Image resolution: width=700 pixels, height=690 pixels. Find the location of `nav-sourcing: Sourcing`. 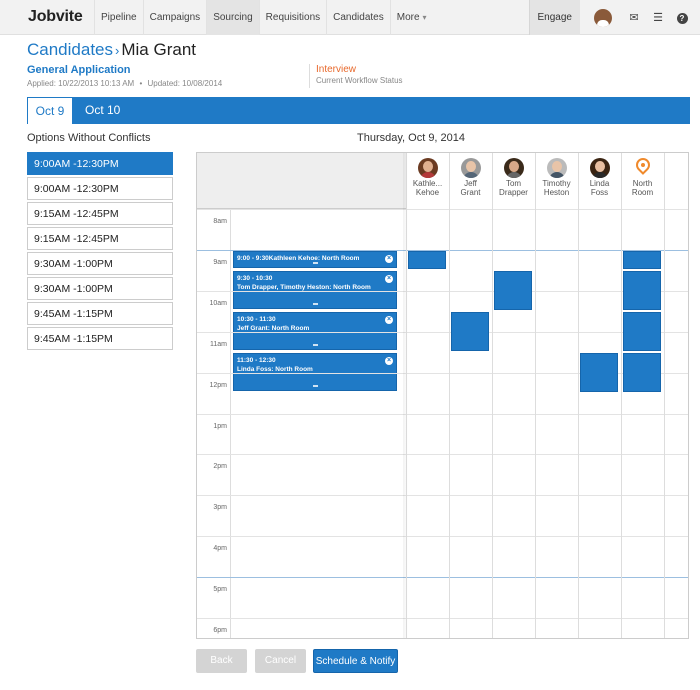

nav-sourcing: Sourcing is located at coordinates (232, 17).